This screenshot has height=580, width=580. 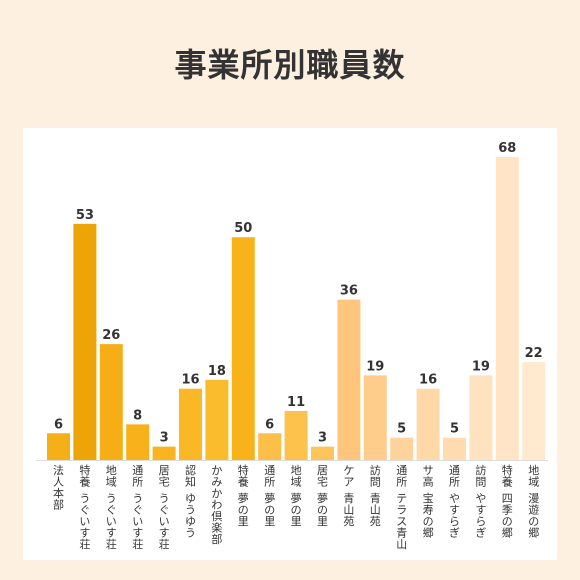 What do you see at coordinates (269, 424) in the screenshot?
I see `value-label-9: 6` at bounding box center [269, 424].